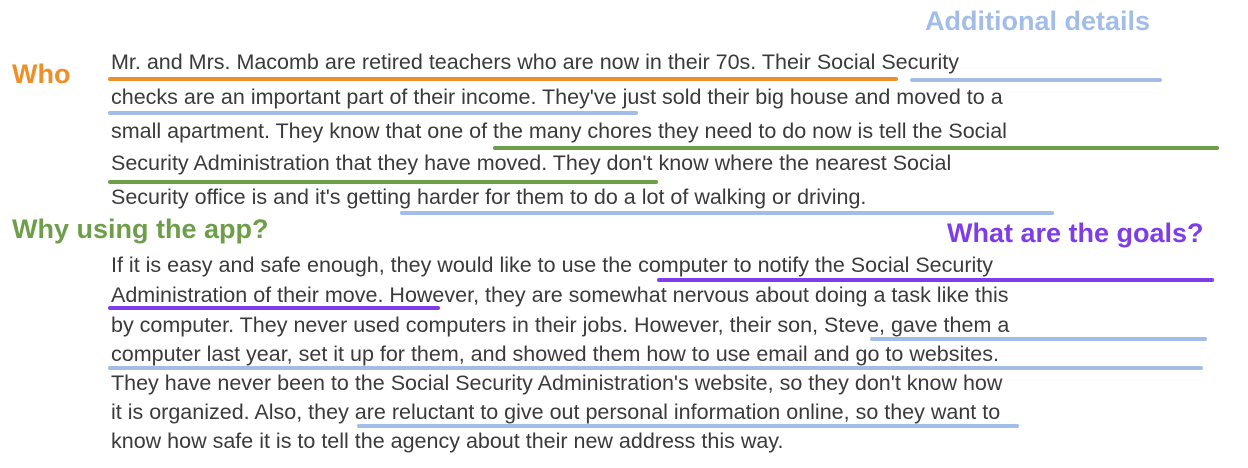  What do you see at coordinates (140, 229) in the screenshot?
I see `label-why: Why using the app?` at bounding box center [140, 229].